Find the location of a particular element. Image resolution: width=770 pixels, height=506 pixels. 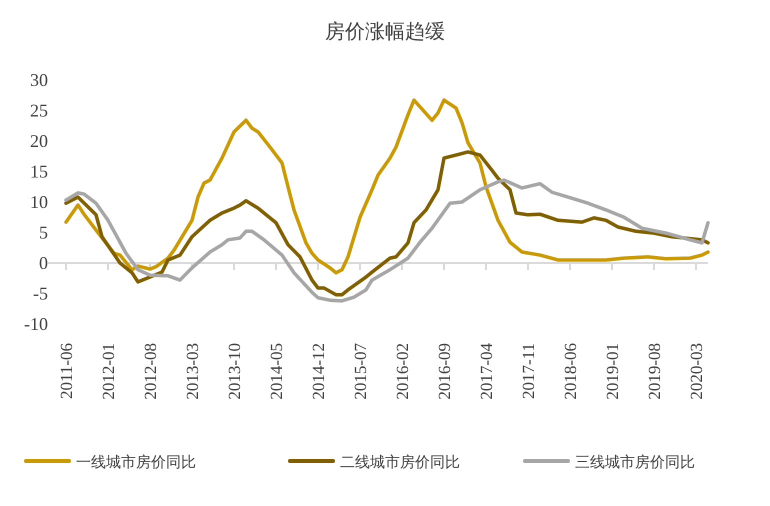

y-tick-label: 25 is located at coordinates (39, 110).